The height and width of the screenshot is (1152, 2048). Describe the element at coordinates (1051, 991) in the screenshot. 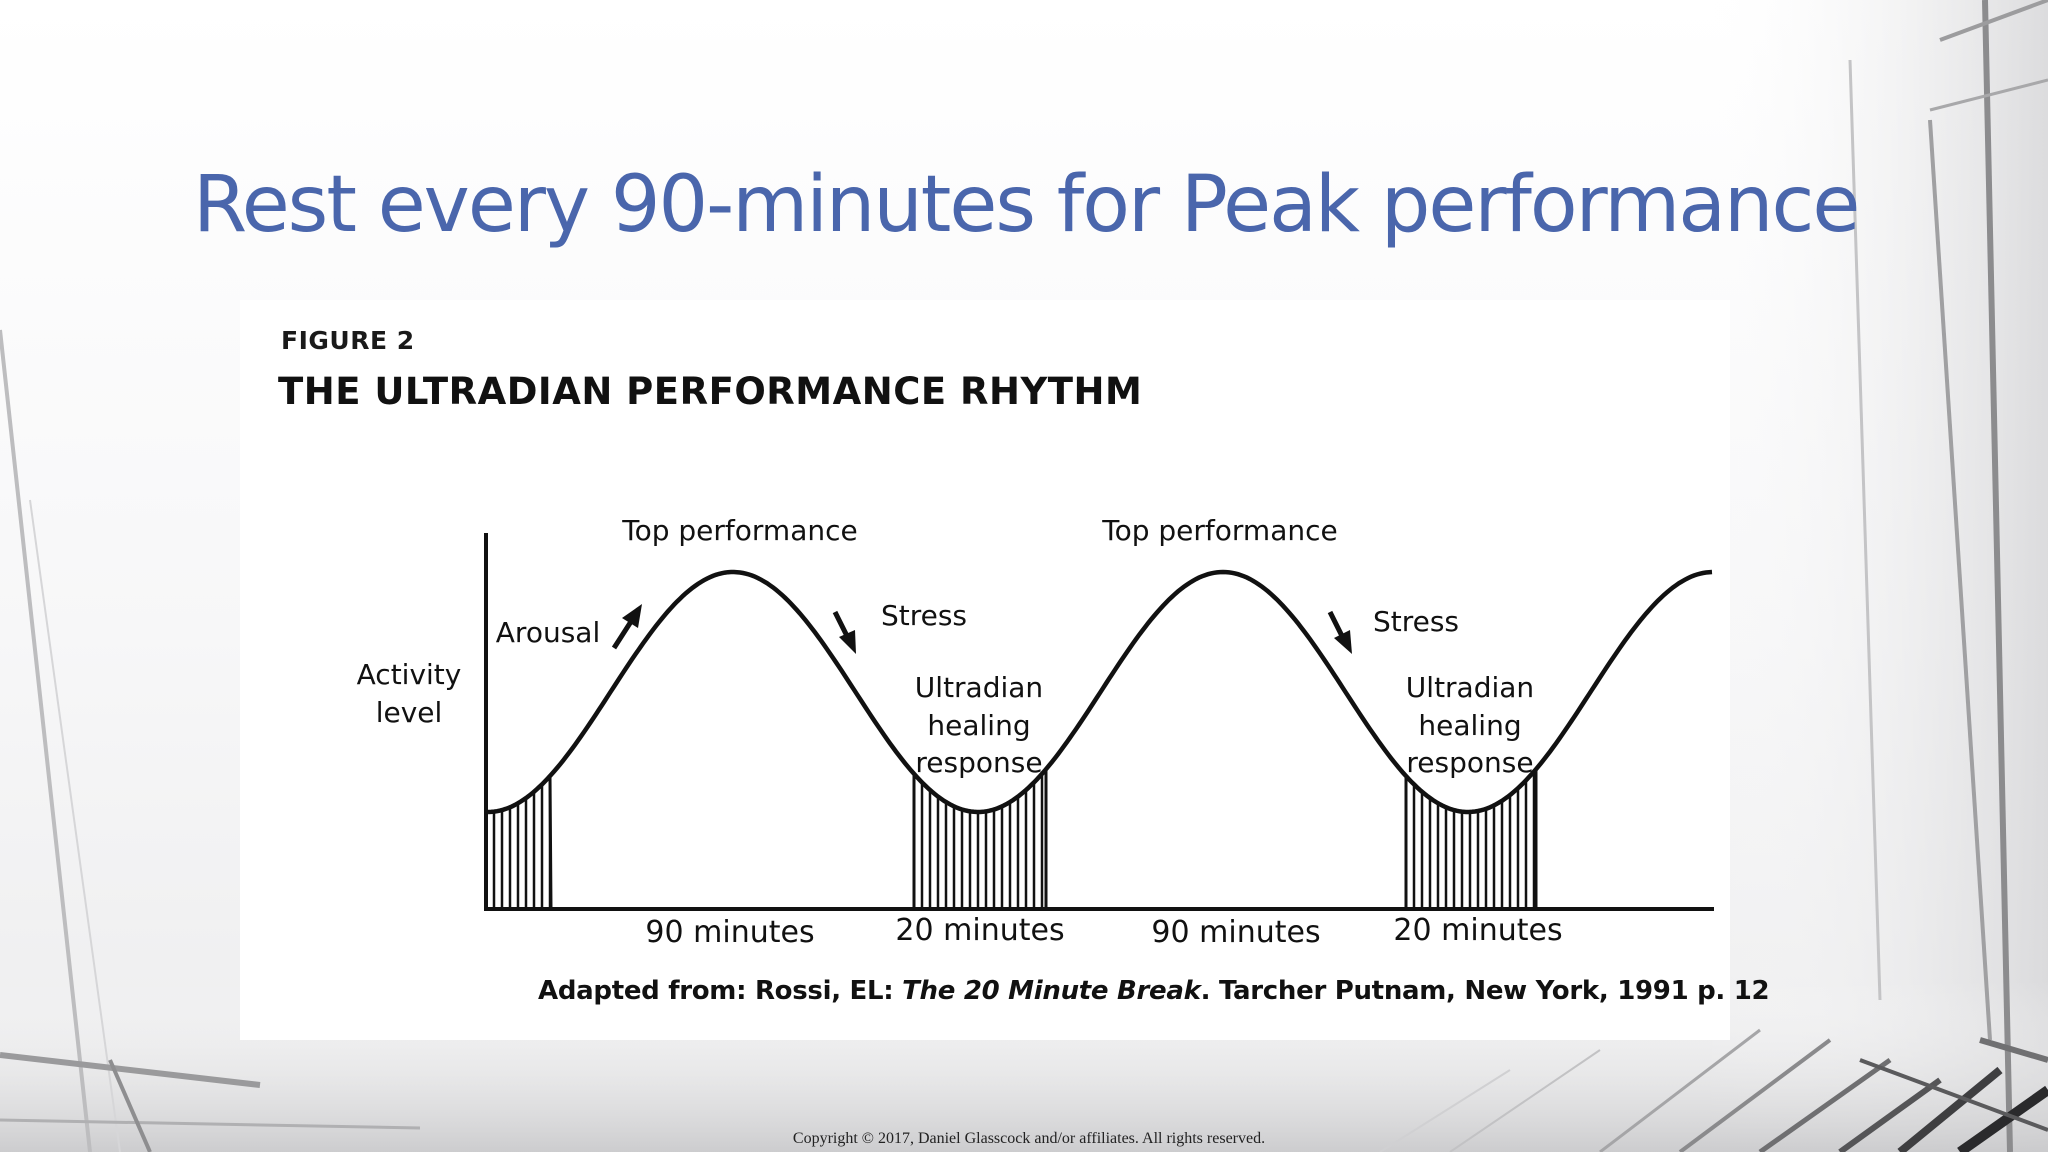

I see `citation-book-title: The 20 Minute Break` at that location.